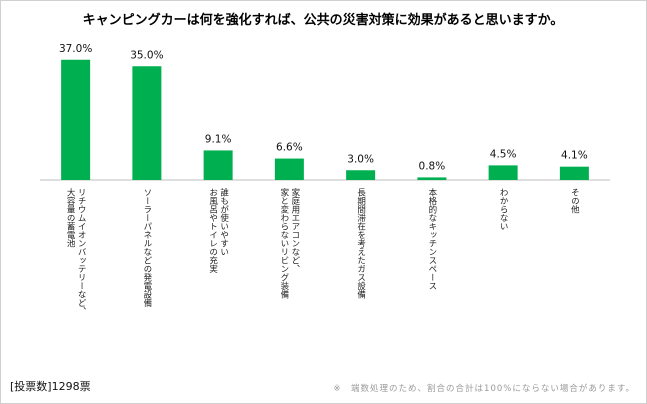 This screenshot has width=647, height=404. What do you see at coordinates (81, 252) in the screenshot?
I see `category-label: リチウムイオンバッテリーなど、` at bounding box center [81, 252].